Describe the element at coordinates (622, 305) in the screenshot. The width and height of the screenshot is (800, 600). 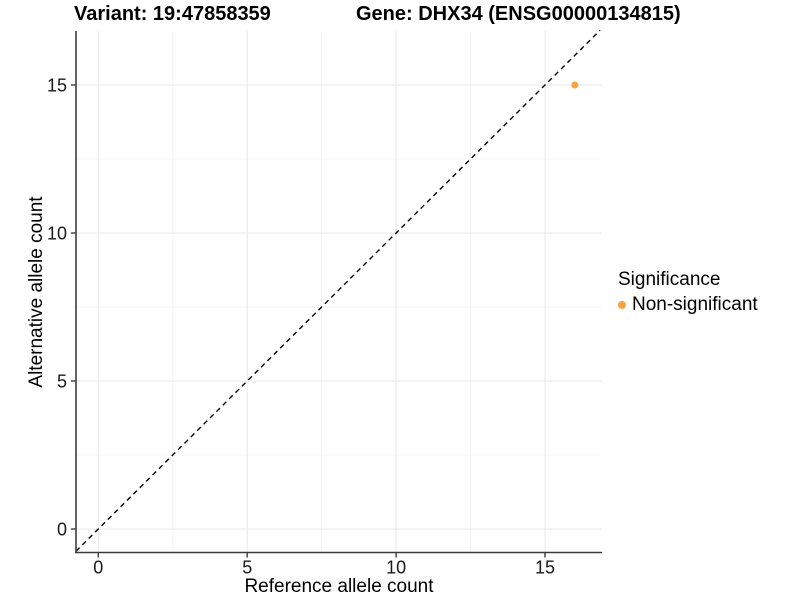
I see `legend-point-icon` at that location.